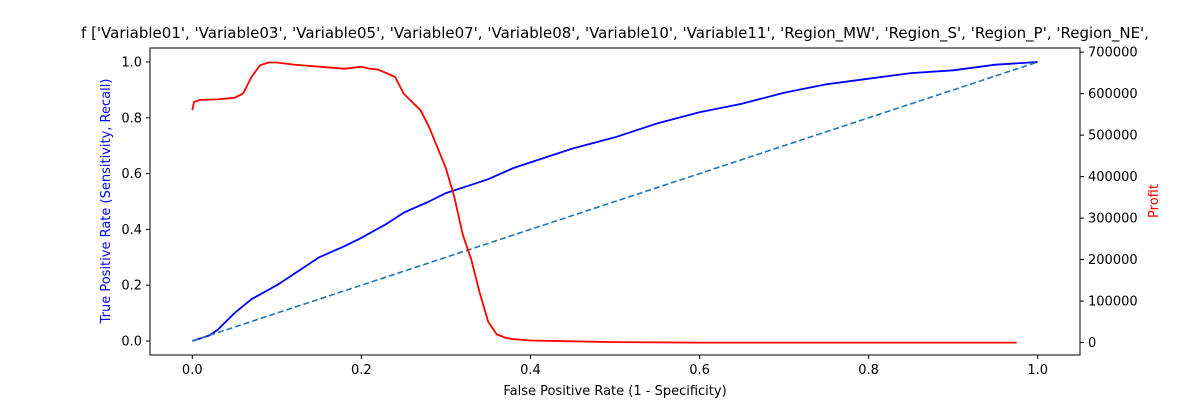 The height and width of the screenshot is (400, 1200). I want to click on y-right-tick-label: 500000, so click(1113, 136).